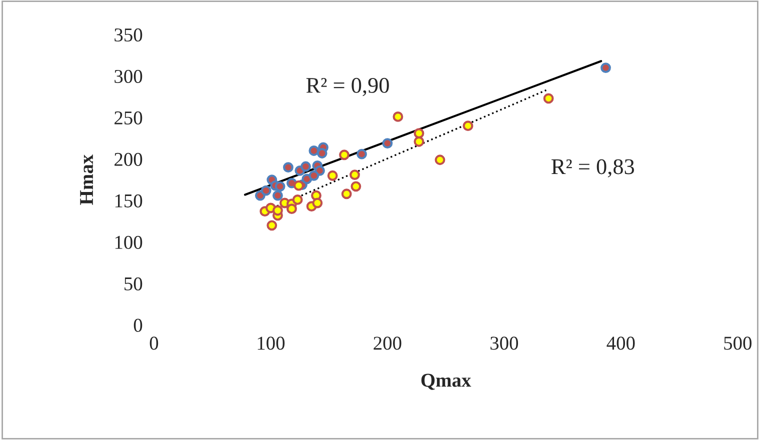 The width and height of the screenshot is (760, 440). I want to click on x-tick-label: 300, so click(504, 343).